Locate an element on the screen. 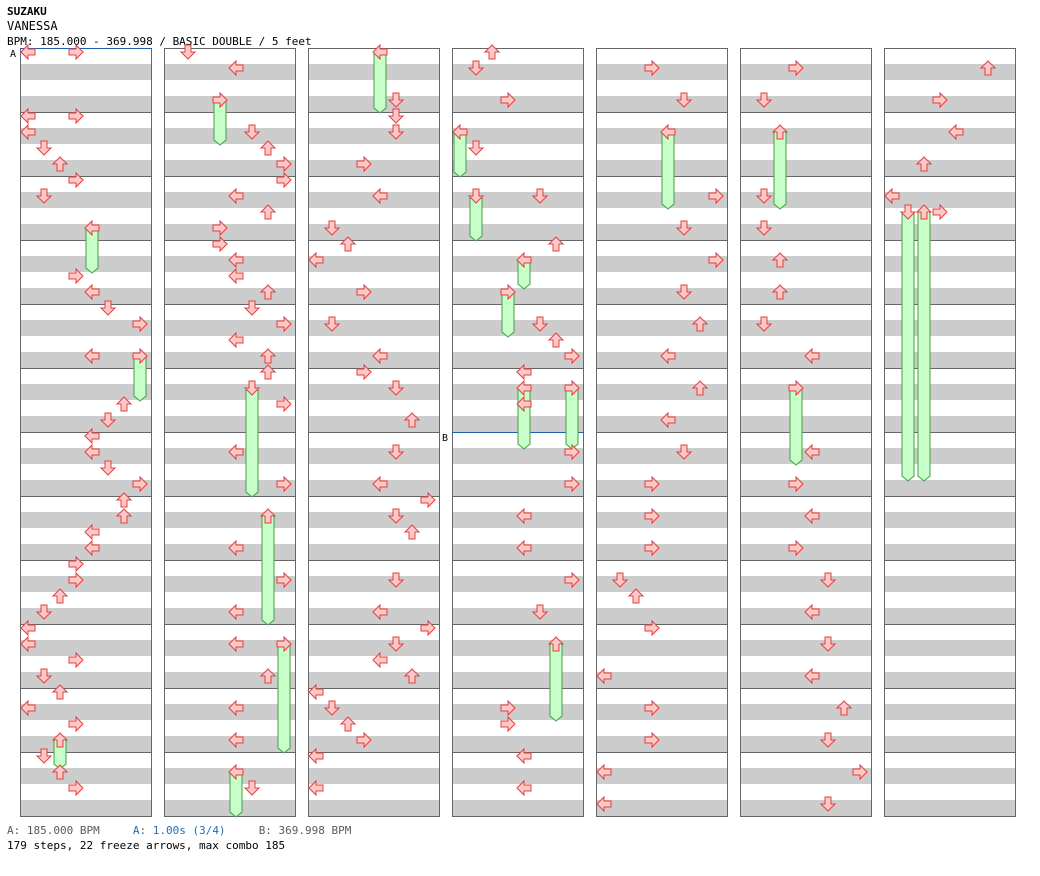 This screenshot has height=876, width=1040. marker-label: A is located at coordinates (13, 54).